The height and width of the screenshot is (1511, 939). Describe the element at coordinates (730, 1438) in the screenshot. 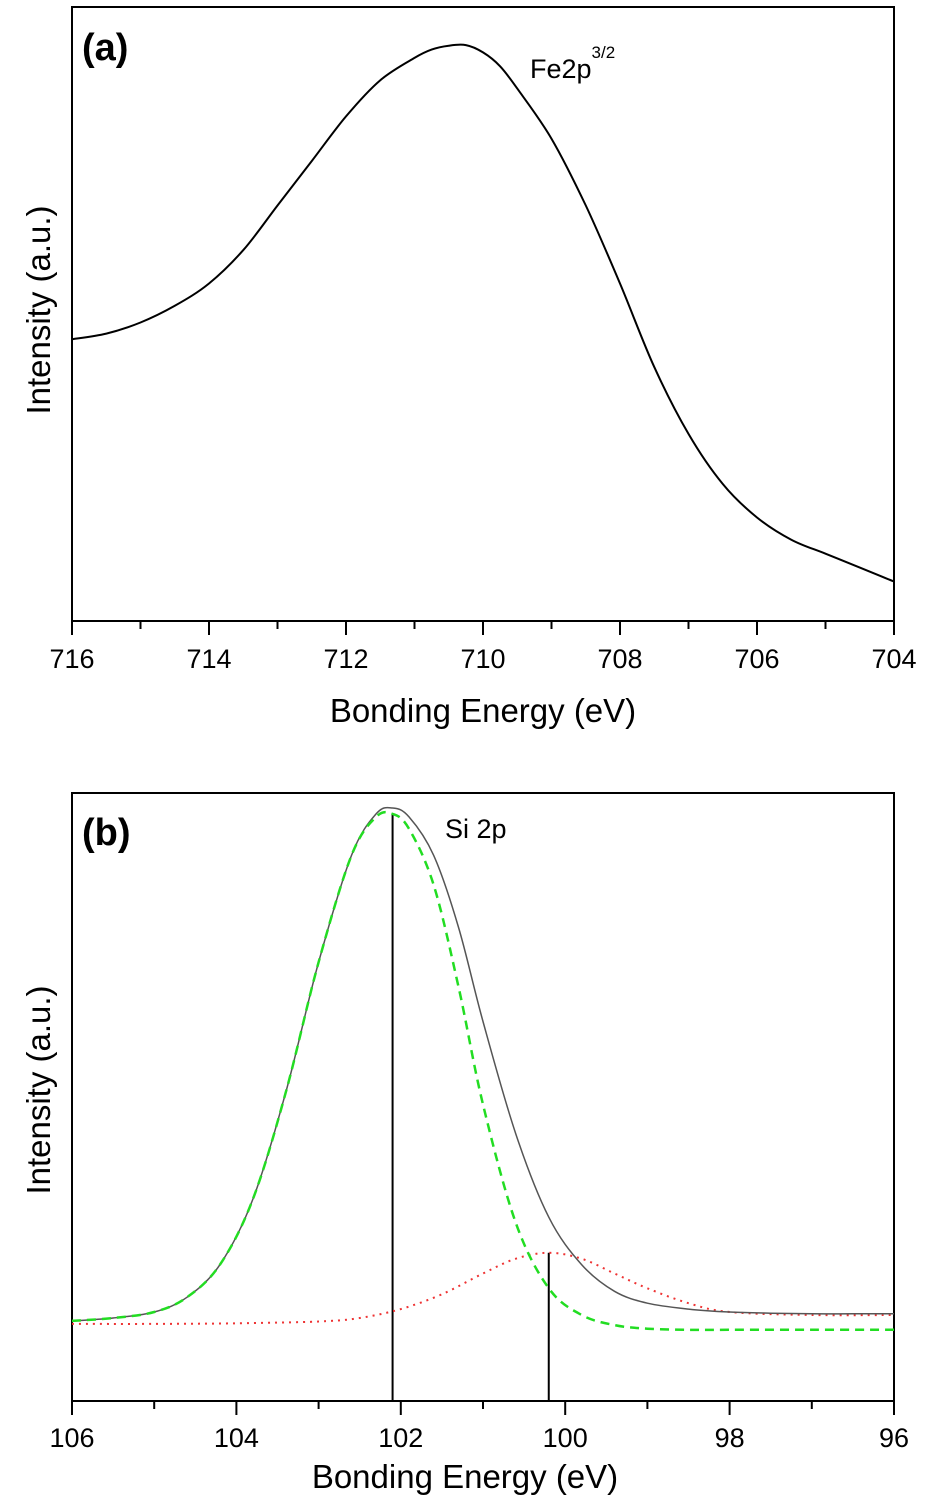

I see `x-tick-label-b-4: 98` at that location.